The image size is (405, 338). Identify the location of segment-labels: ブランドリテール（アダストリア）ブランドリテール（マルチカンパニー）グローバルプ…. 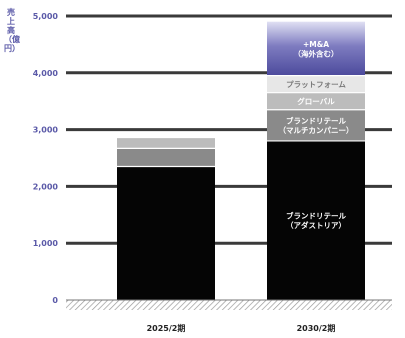
(316, 135).